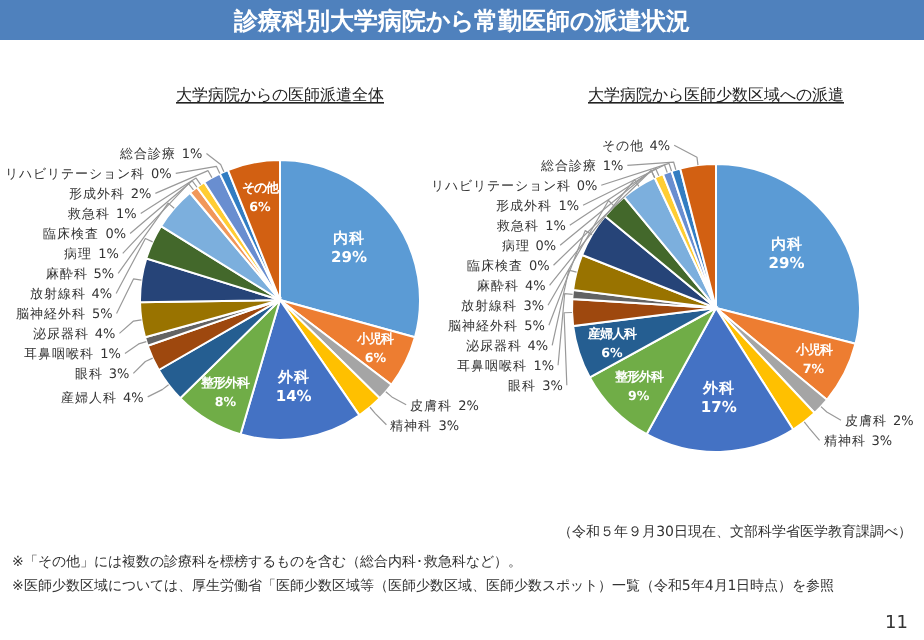 The height and width of the screenshot is (640, 924). Describe the element at coordinates (896, 624) in the screenshot. I see `text: 11` at that location.